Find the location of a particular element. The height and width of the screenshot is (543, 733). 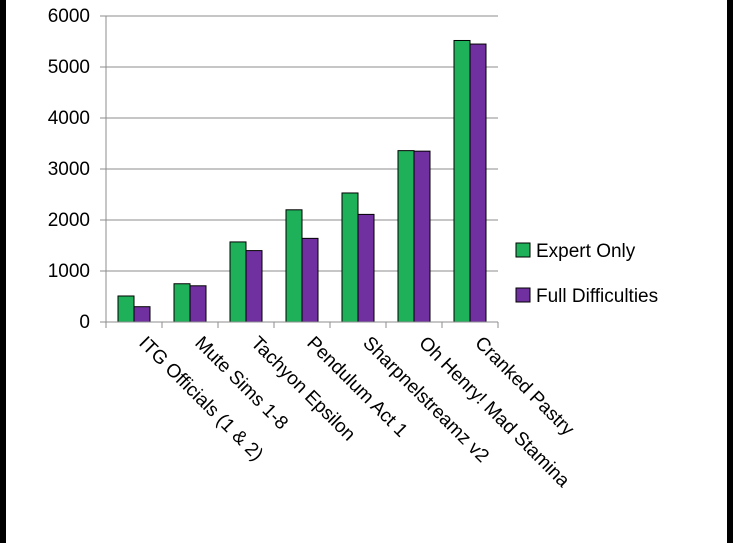

x-category-label: Tachyon Epsilon is located at coordinates (302, 389).